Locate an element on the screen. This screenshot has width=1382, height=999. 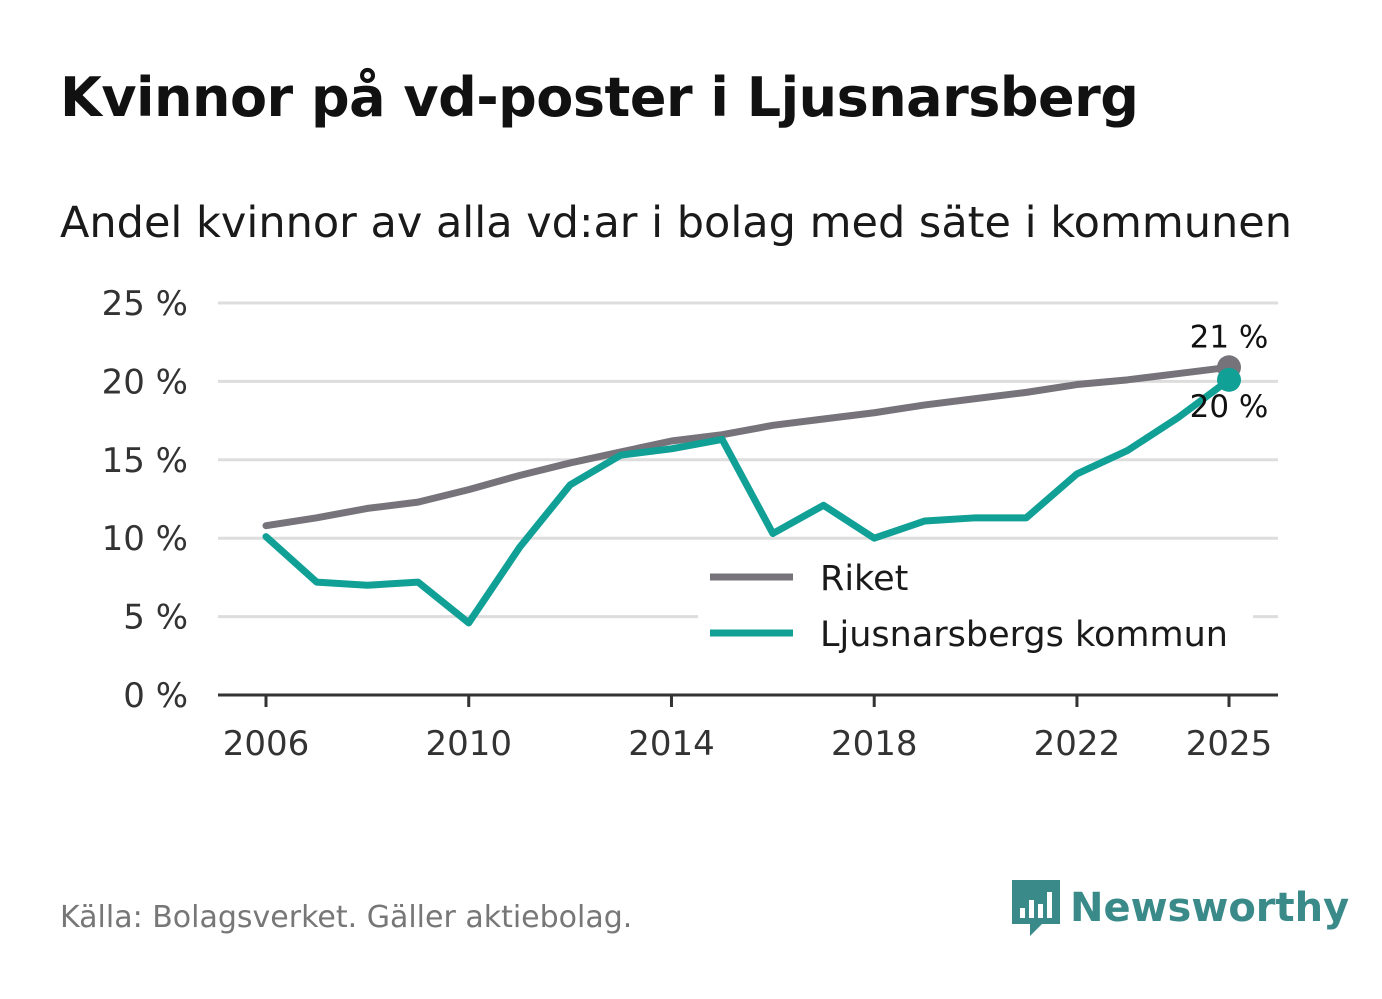
end-label-kommun: 20 % is located at coordinates (1229, 407).